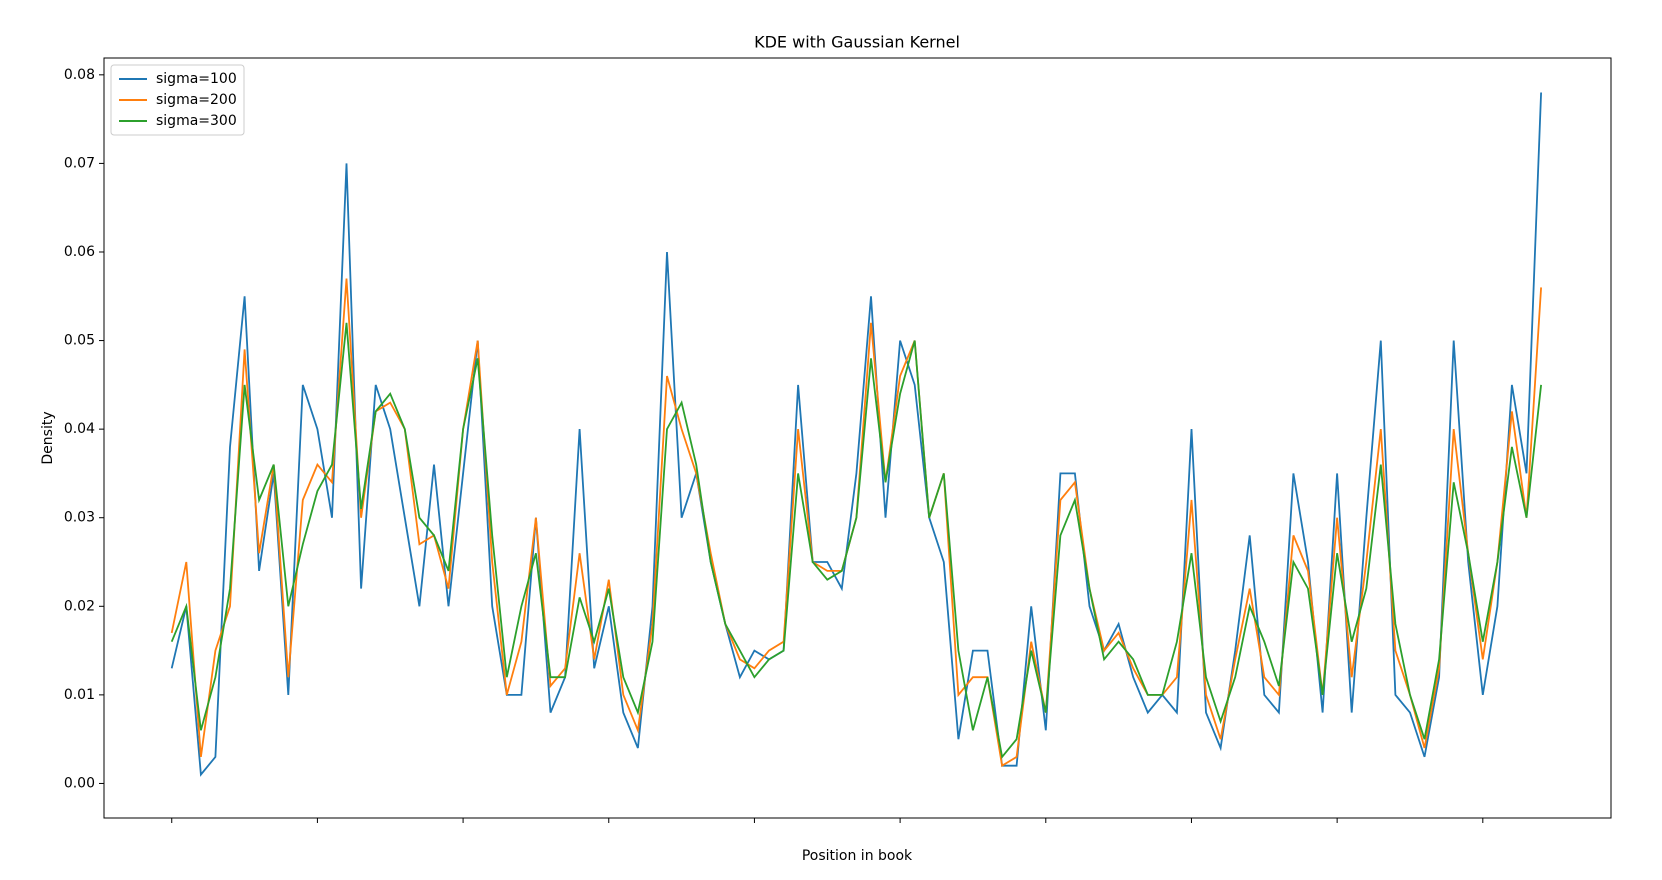  What do you see at coordinates (48, 437) in the screenshot?
I see `y-axis-label: Density` at bounding box center [48, 437].